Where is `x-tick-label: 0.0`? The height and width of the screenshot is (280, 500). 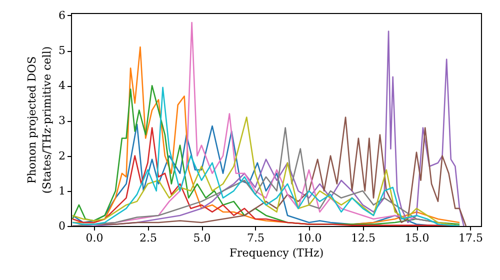 x-tick-label: 0.0 is located at coordinates (95, 238).